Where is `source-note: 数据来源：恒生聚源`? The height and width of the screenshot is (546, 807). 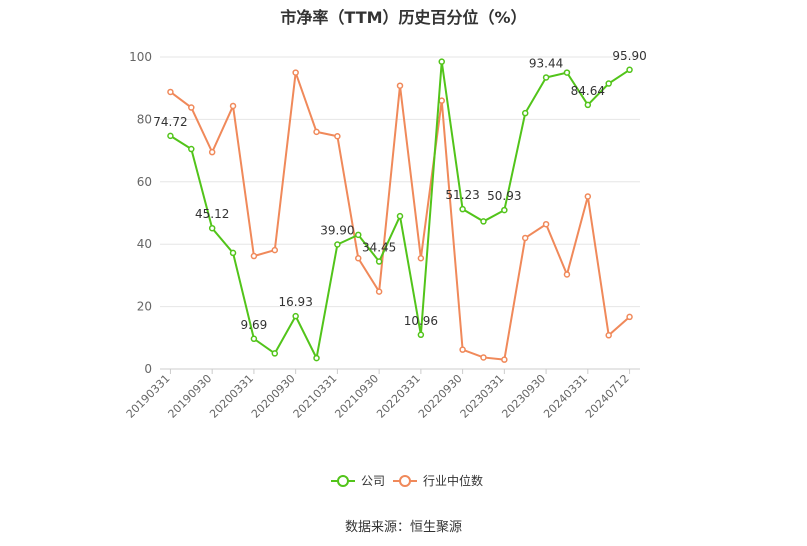
source-note: 数据来源：恒生聚源 is located at coordinates (403, 527).